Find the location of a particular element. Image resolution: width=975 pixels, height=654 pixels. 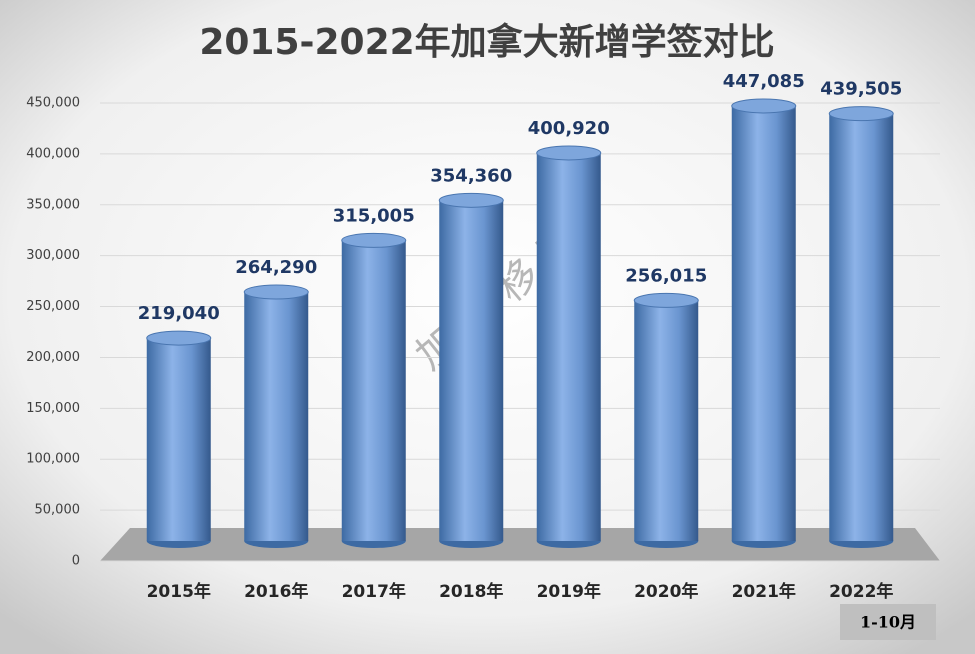

x-tick-label: 2020年 is located at coordinates (666, 591).